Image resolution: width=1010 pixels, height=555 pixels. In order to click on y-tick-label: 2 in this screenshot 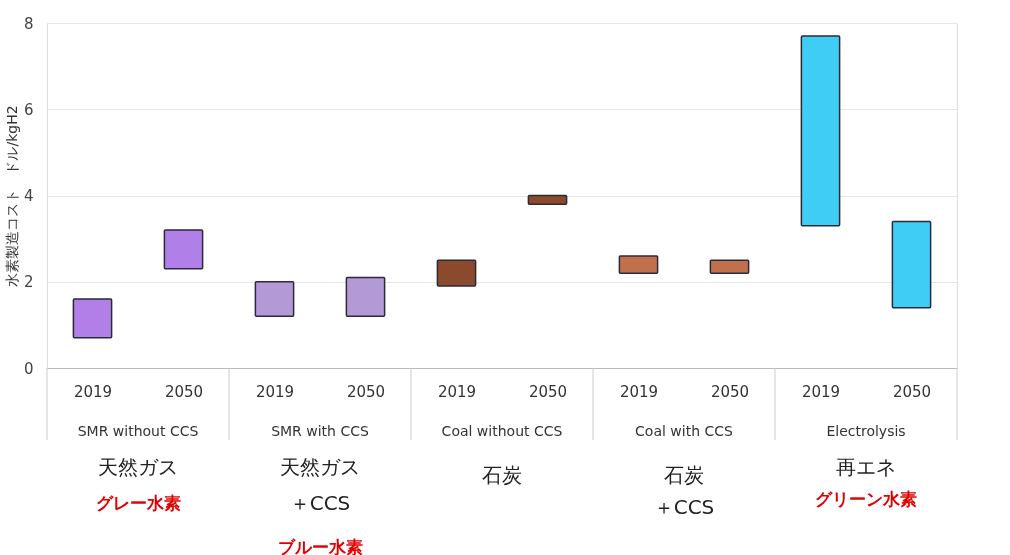, I will do `click(28, 282)`.